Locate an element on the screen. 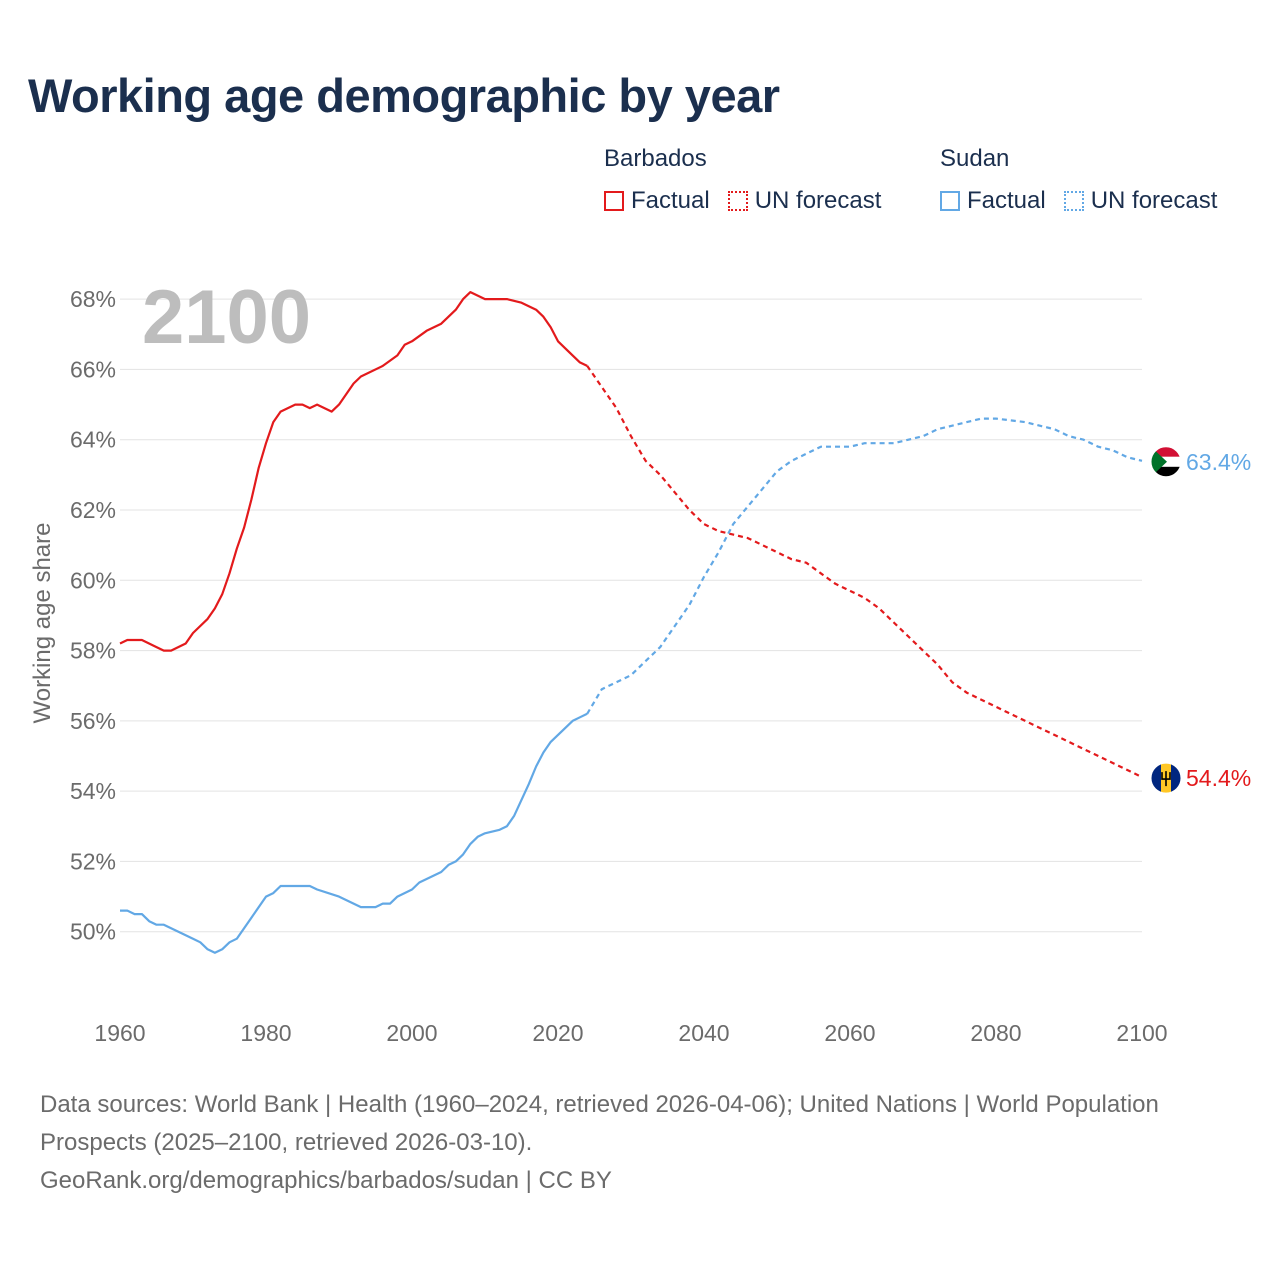 The width and height of the screenshot is (1280, 1280). x-tick-label: 2020 is located at coordinates (557, 1033).